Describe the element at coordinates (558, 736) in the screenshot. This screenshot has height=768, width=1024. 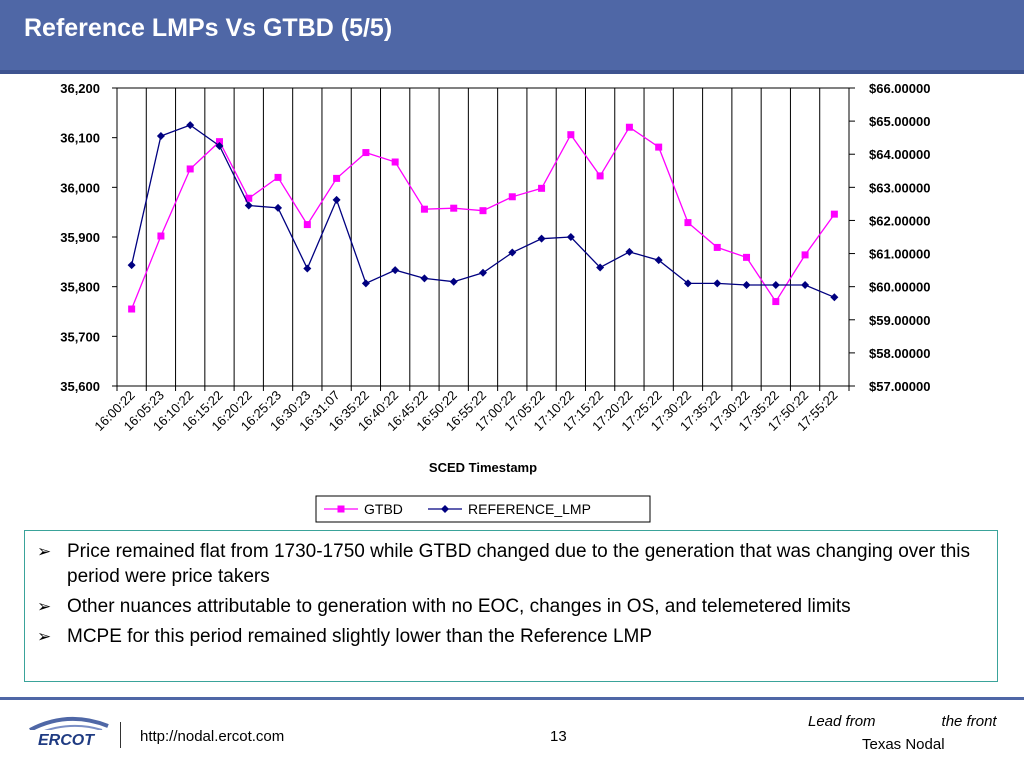
I see `page-number: 13` at that location.